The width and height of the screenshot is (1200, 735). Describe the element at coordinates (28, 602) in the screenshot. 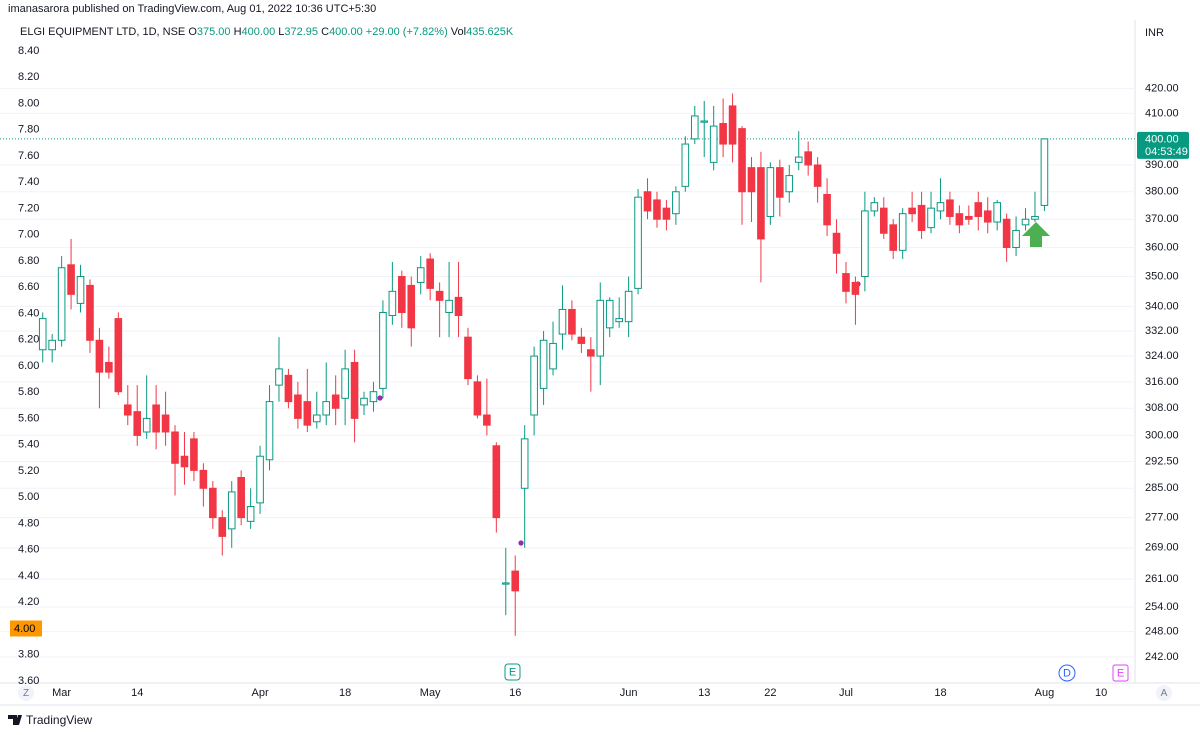

I see `y-tick-label: 4.20` at that location.